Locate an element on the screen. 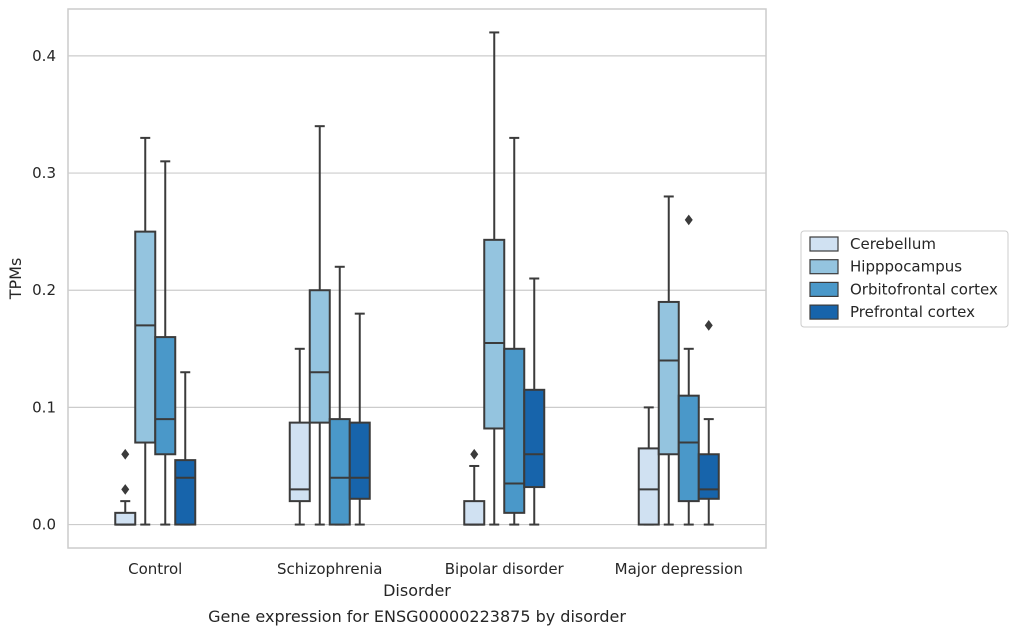 This screenshot has width=1018, height=634. y-tick-label: 0.2 is located at coordinates (44, 290).